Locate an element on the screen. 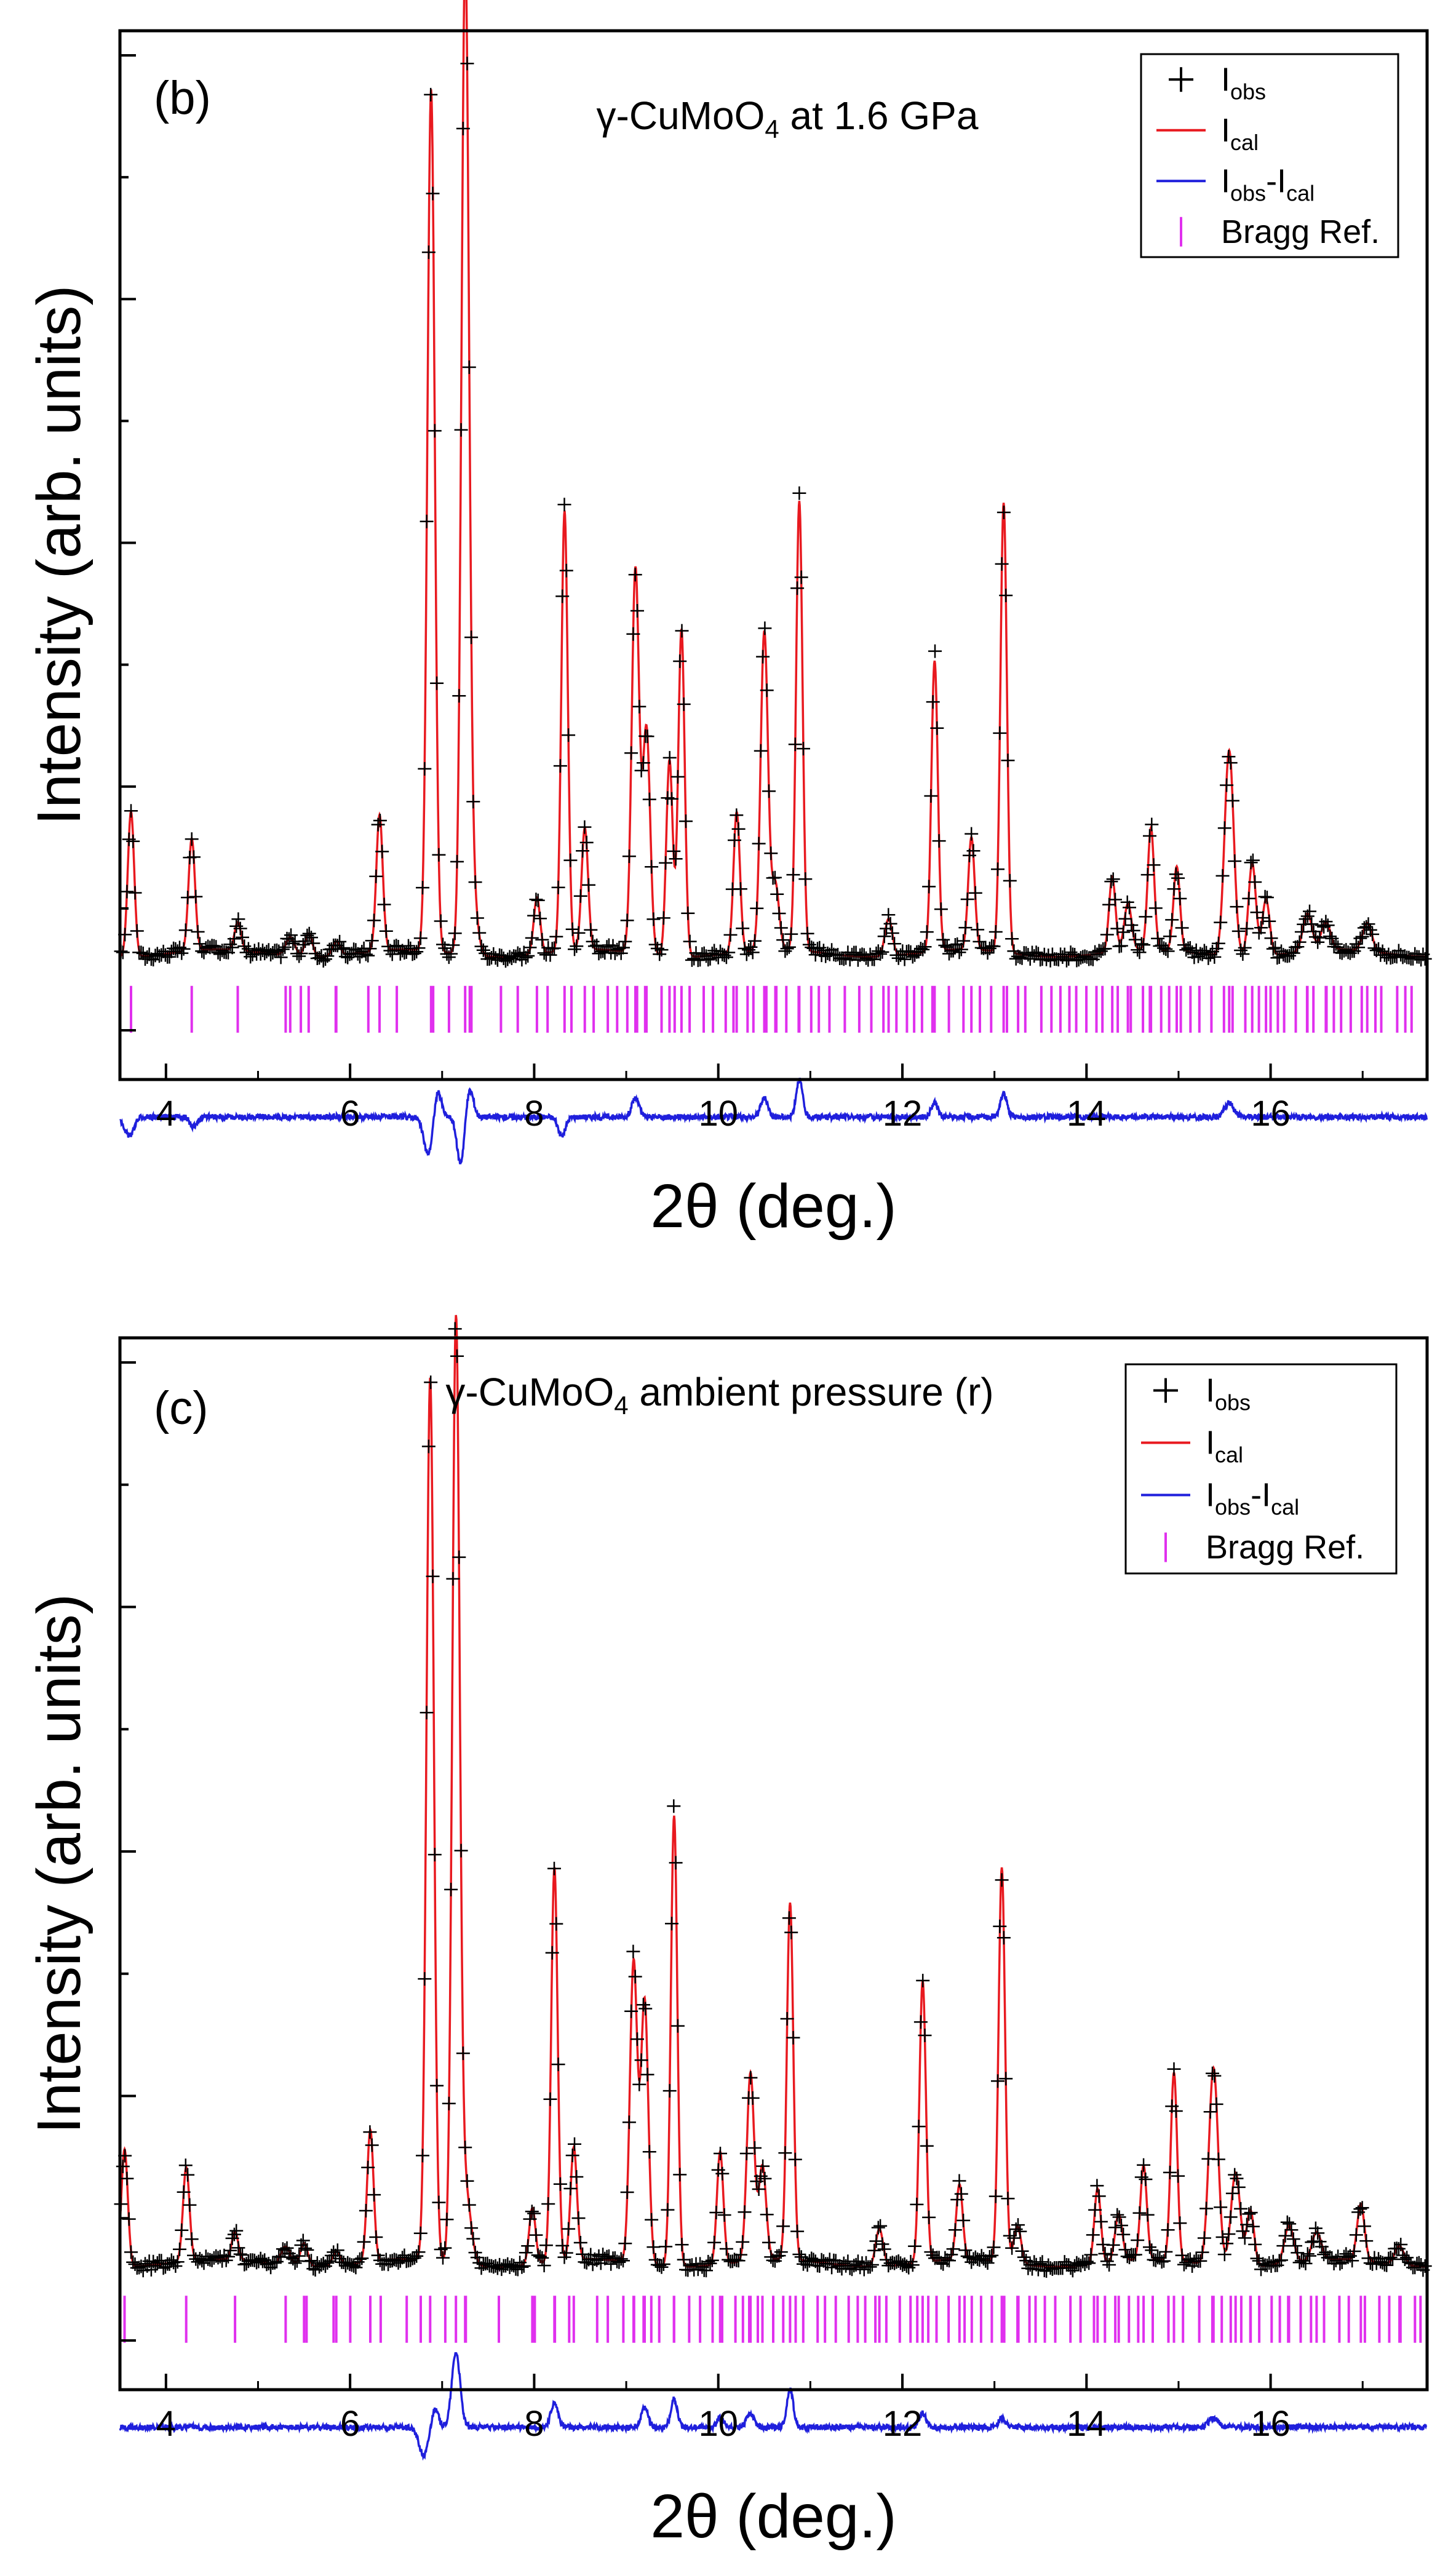  panel-label: (c) is located at coordinates (182, 1408).